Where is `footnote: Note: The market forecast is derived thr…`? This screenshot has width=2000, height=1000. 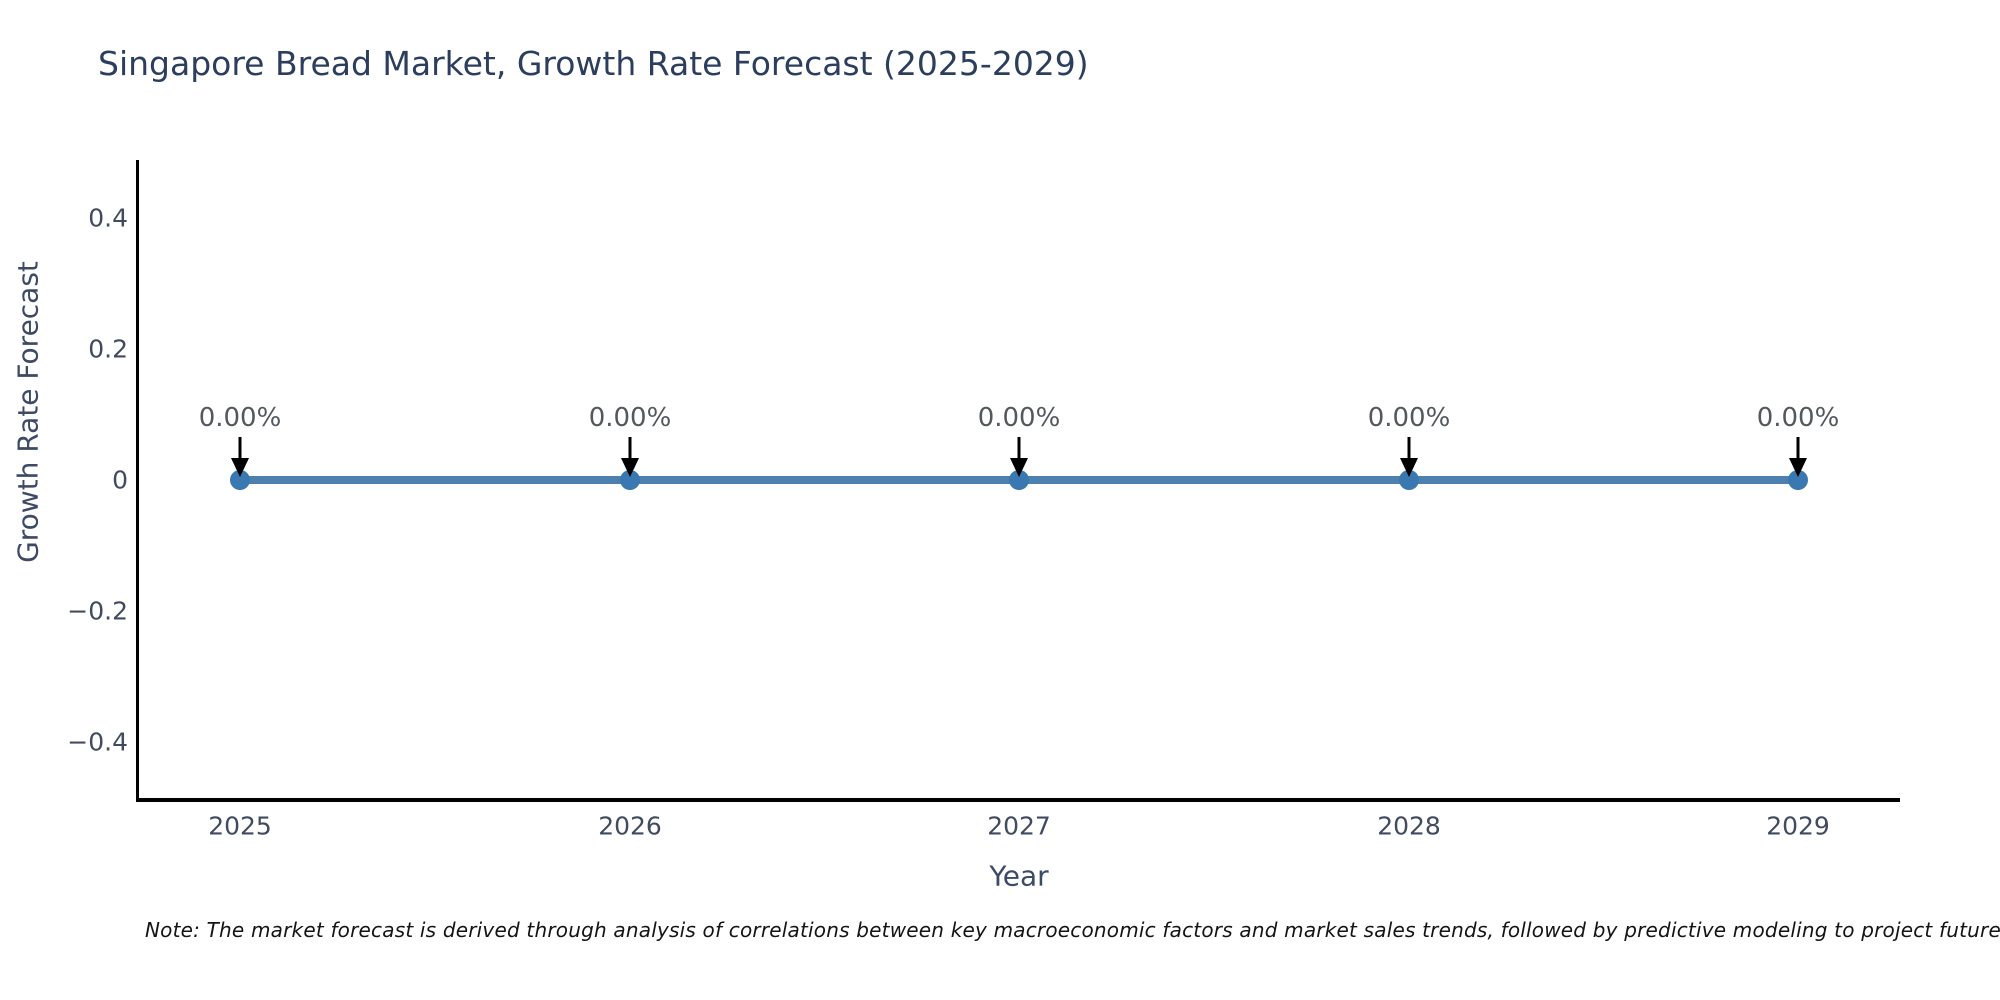 footnote: Note: The market forecast is derived thr… is located at coordinates (1072, 930).